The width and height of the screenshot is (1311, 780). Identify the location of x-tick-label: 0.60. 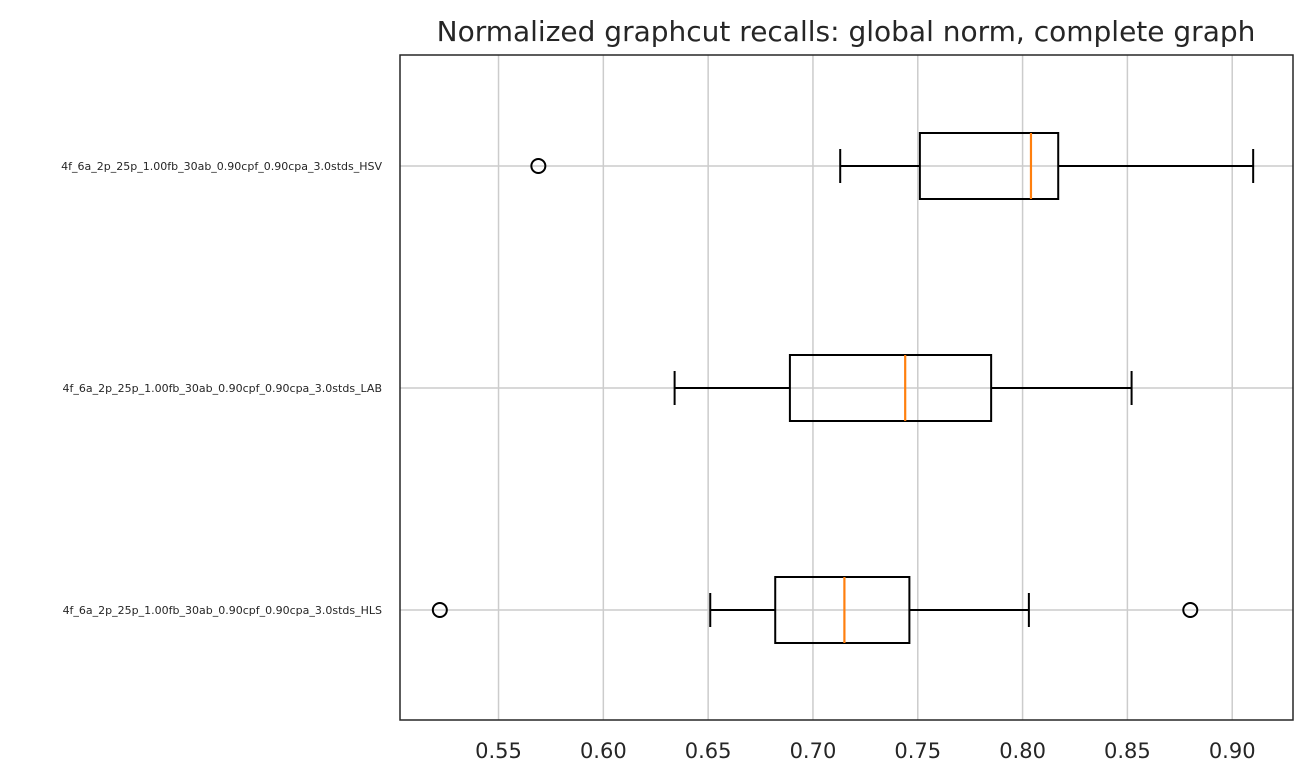
(603, 751).